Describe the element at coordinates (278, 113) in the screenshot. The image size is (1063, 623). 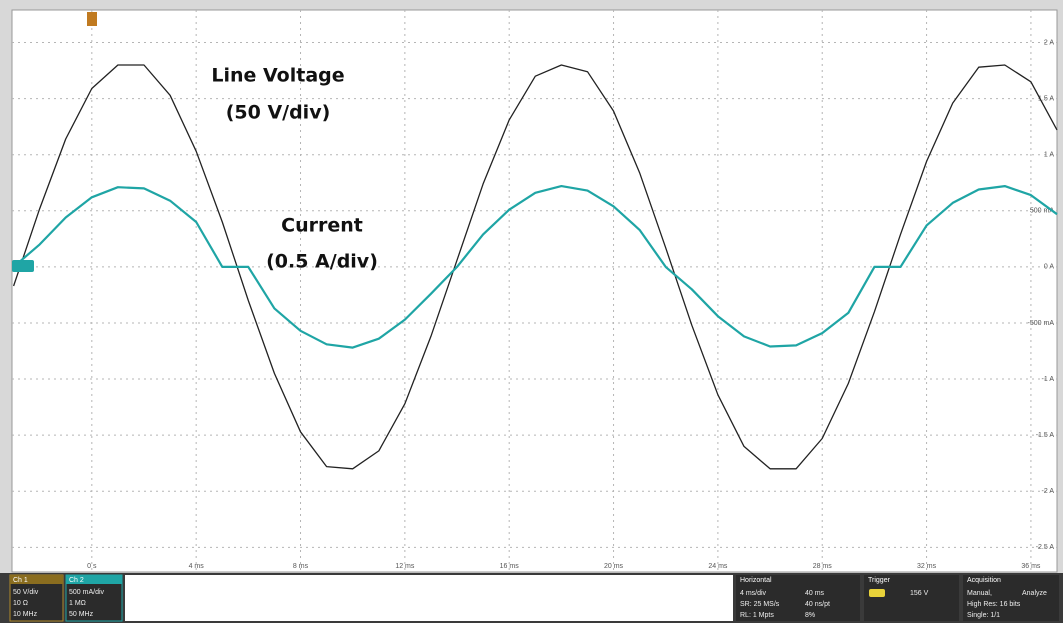
I see `annotation: (50 V/div)` at that location.